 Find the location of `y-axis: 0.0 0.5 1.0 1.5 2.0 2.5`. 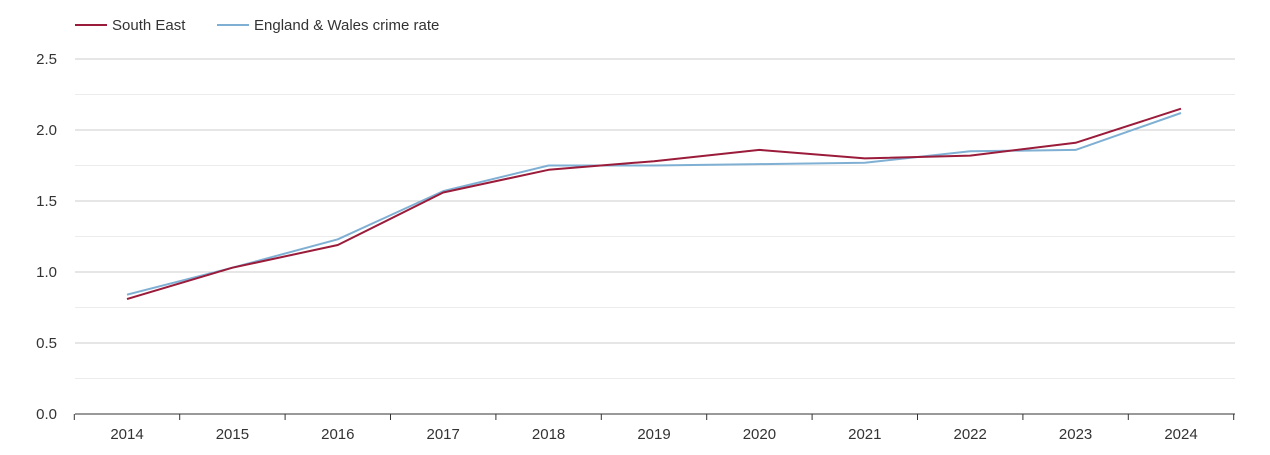

y-axis: 0.0 0.5 1.0 1.5 2.0 2.5 is located at coordinates (46, 237).